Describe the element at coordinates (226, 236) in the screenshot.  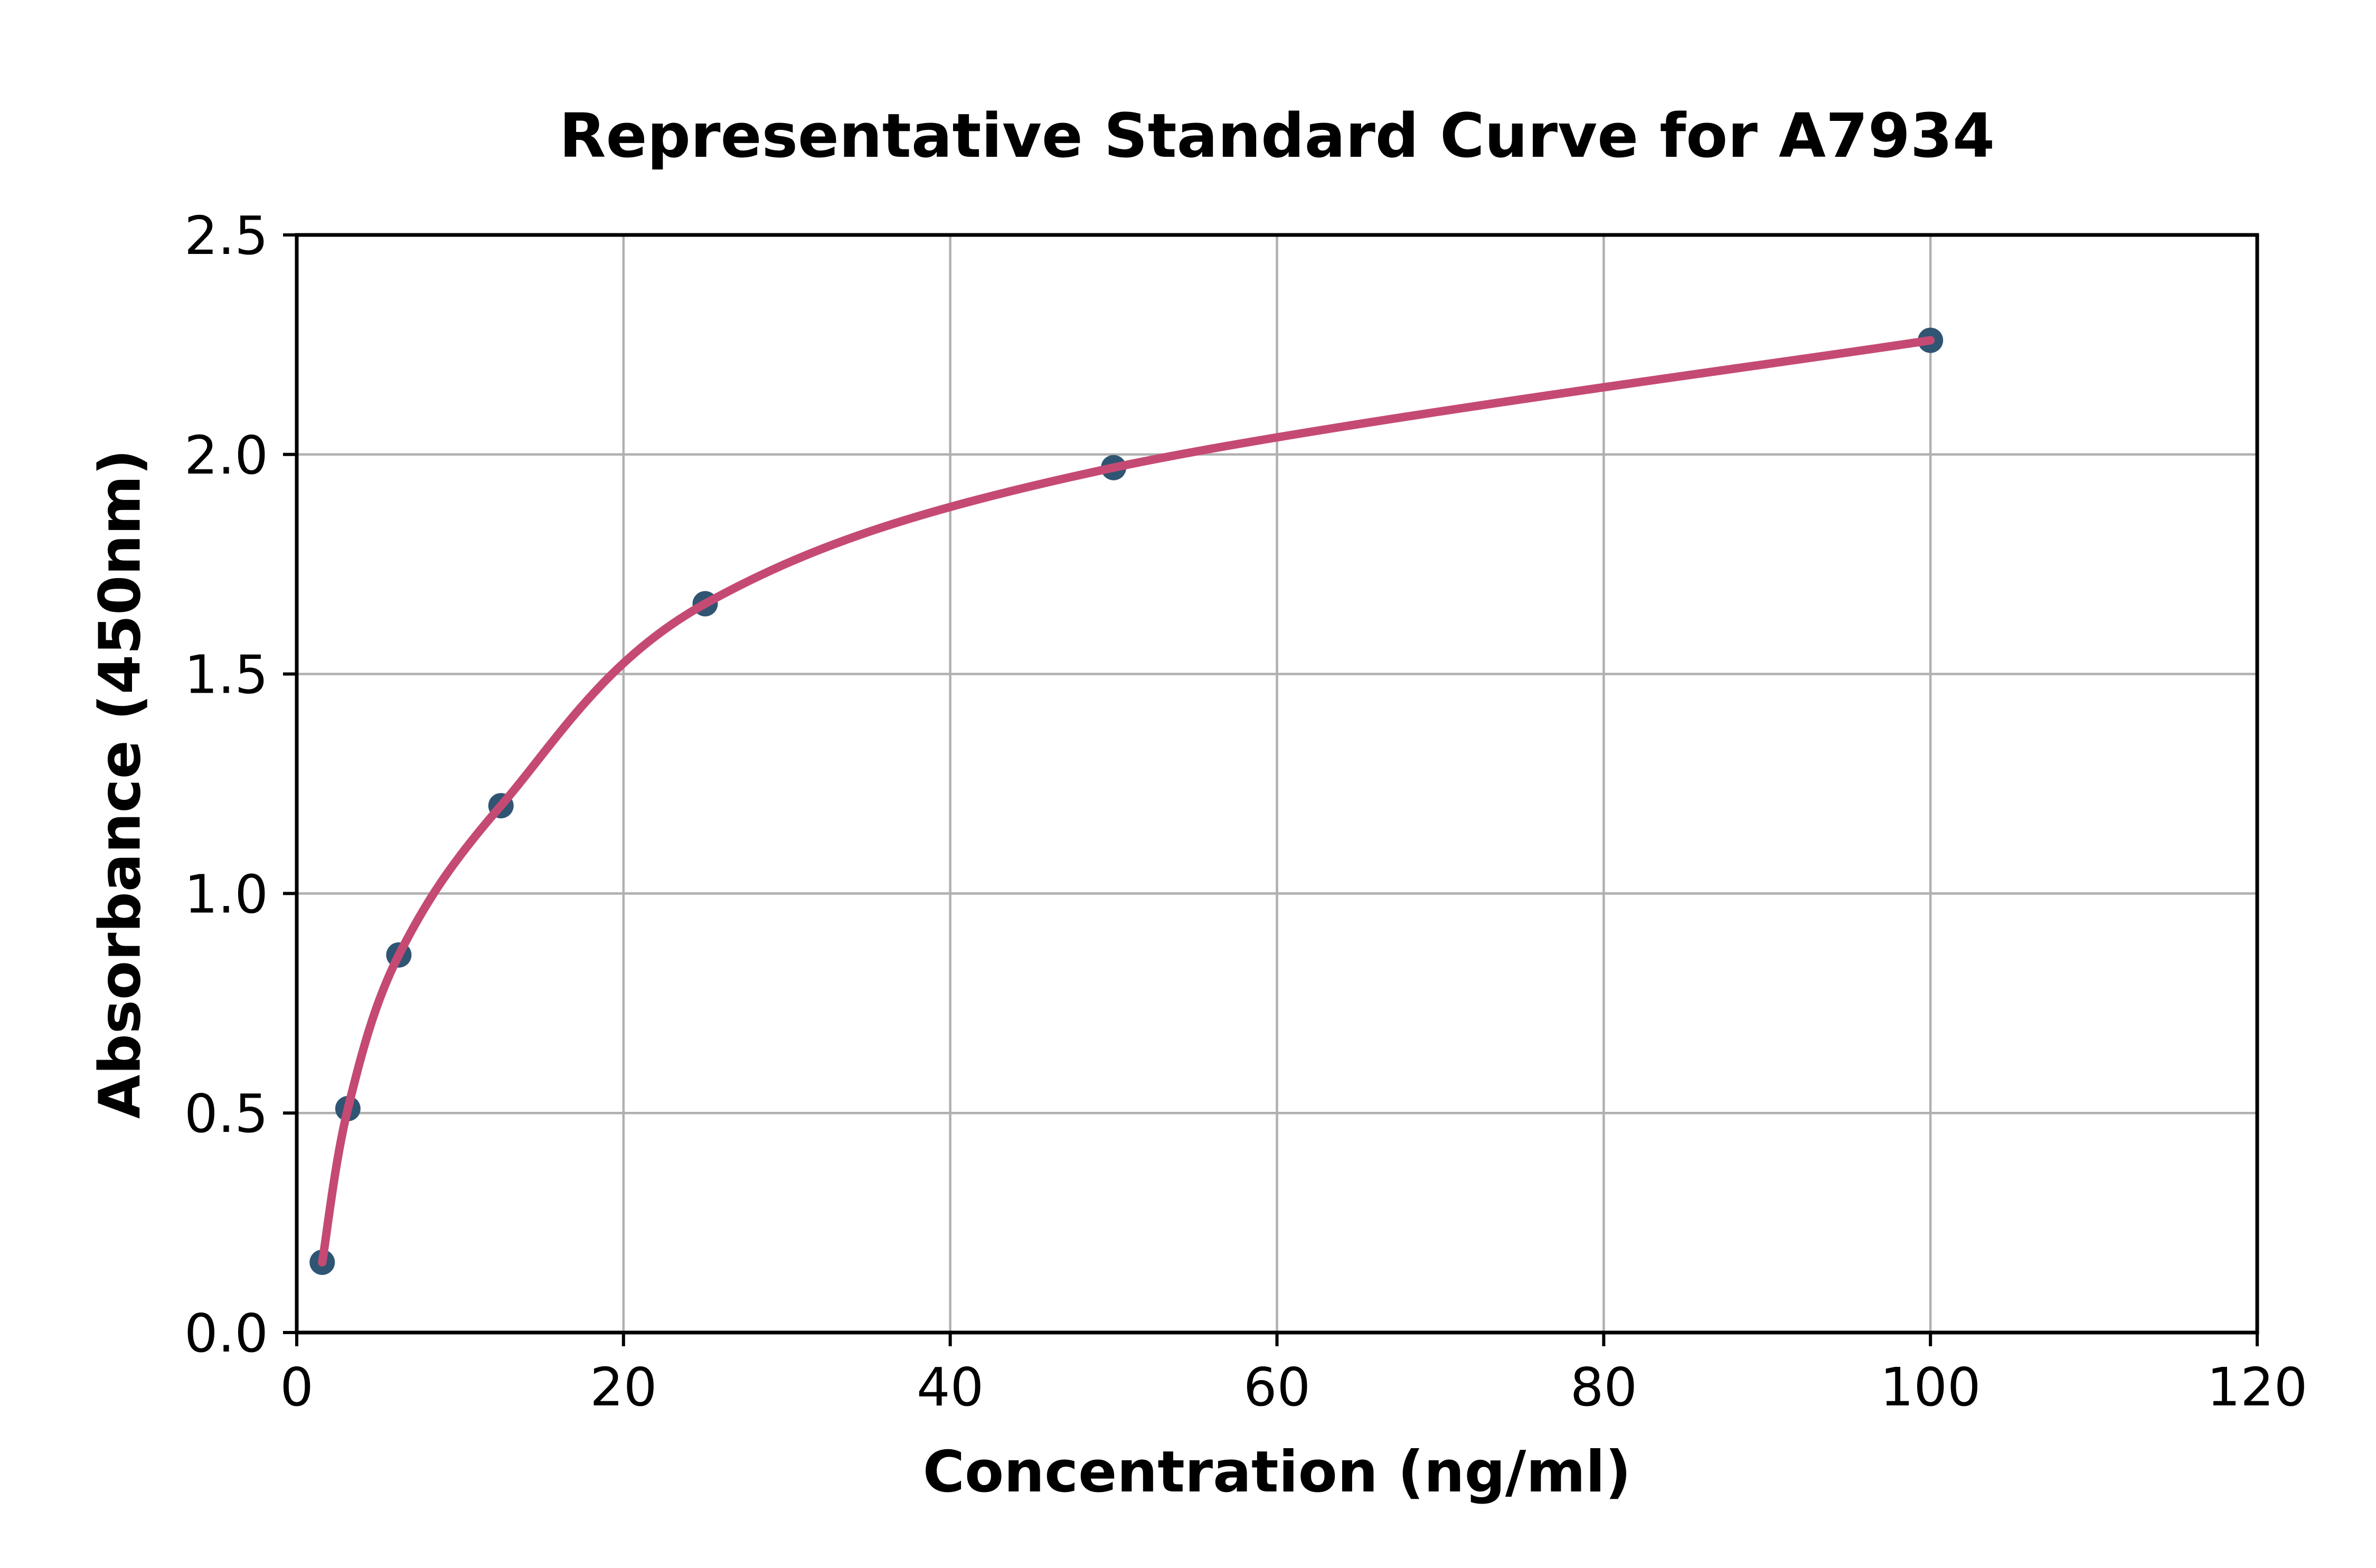
I see `y-tick-label: 2.5` at that location.